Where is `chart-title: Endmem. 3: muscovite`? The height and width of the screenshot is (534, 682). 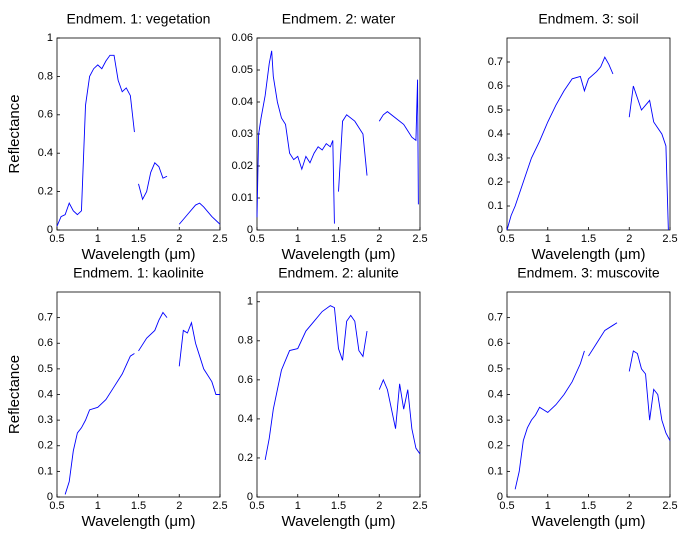
chart-title: Endmem. 3: muscovite is located at coordinates (588, 273).